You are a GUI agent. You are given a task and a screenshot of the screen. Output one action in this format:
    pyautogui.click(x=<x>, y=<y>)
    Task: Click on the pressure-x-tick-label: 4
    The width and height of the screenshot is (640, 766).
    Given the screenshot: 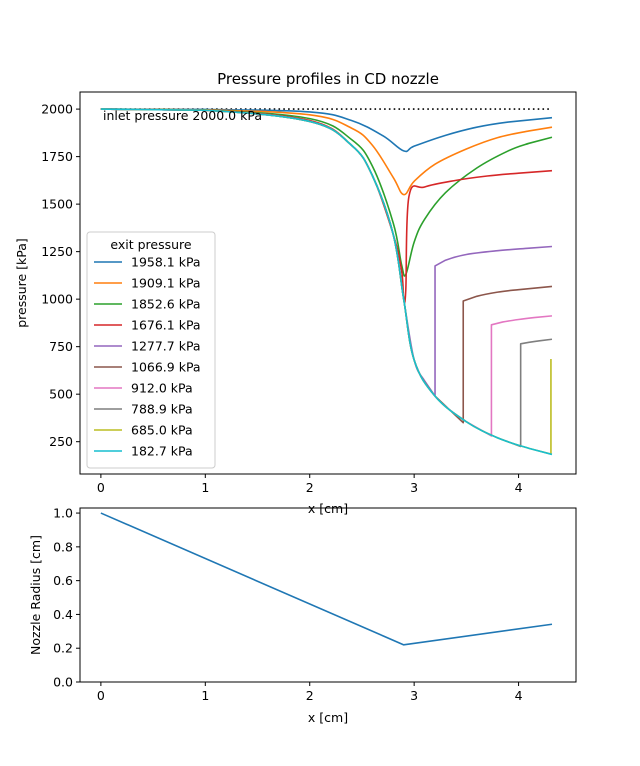 What is the action you would take?
    pyautogui.click(x=519, y=487)
    